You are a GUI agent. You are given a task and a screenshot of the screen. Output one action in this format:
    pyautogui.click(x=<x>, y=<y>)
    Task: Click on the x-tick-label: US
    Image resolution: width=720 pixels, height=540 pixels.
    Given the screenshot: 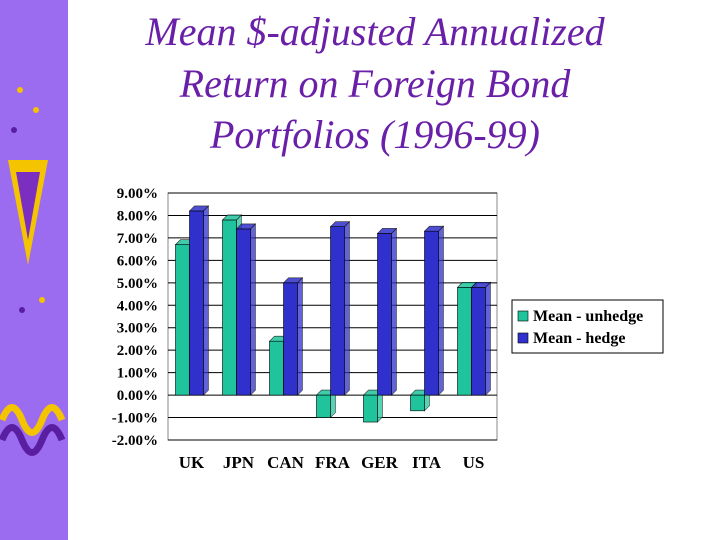 What is the action you would take?
    pyautogui.click(x=474, y=462)
    